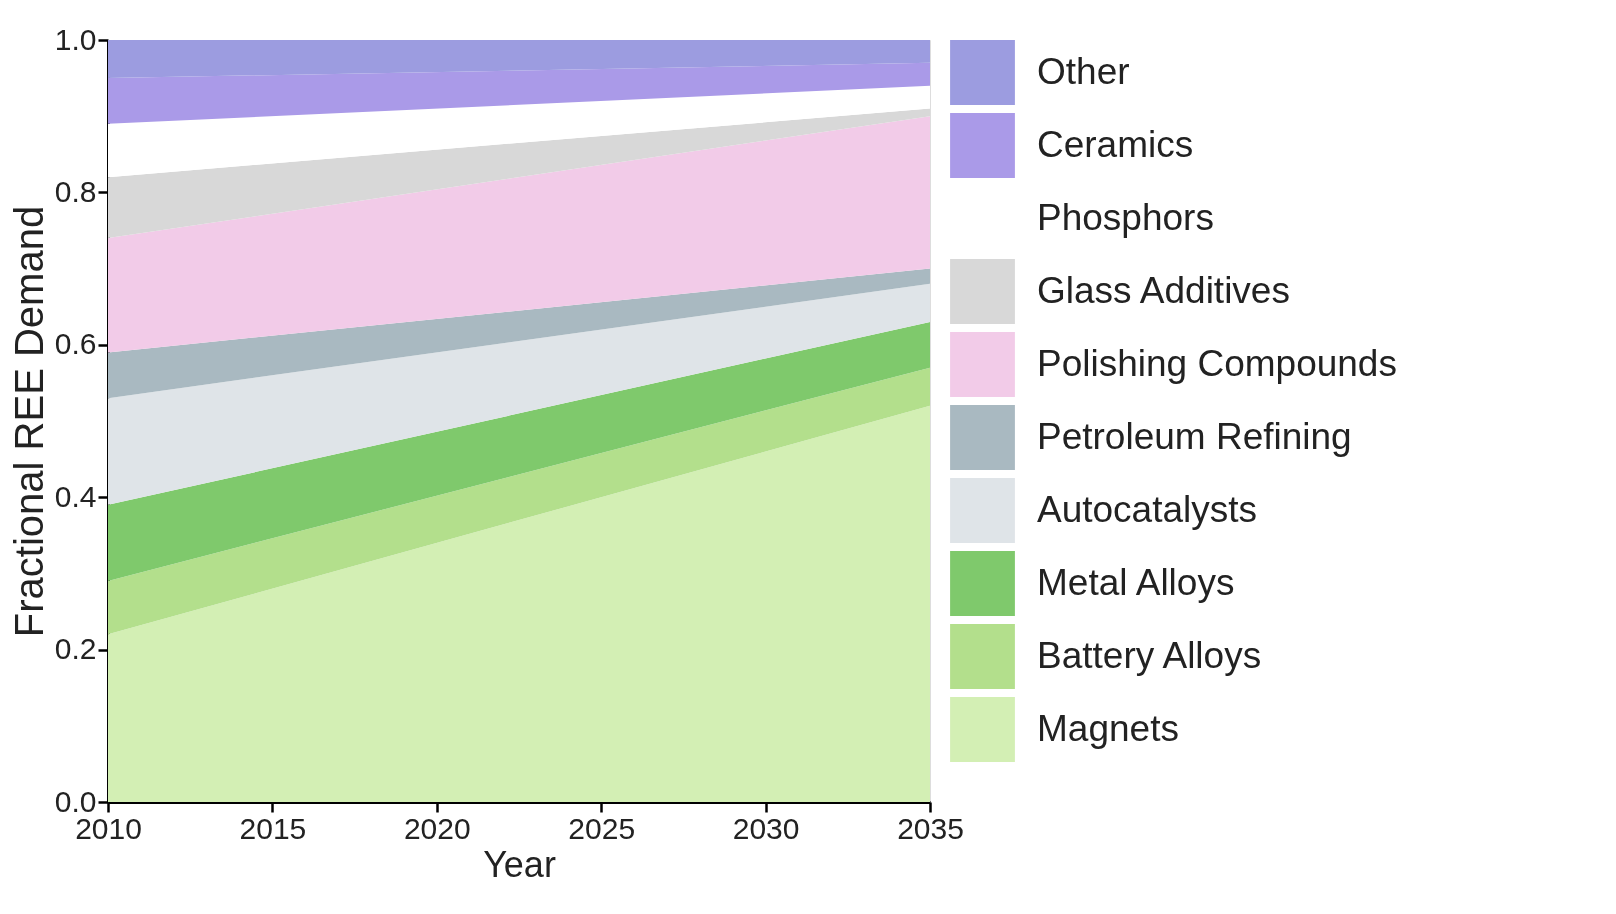 Image resolution: width=1616 pixels, height=914 pixels. I want to click on legend-label: Battery Alloys, so click(1149, 655).